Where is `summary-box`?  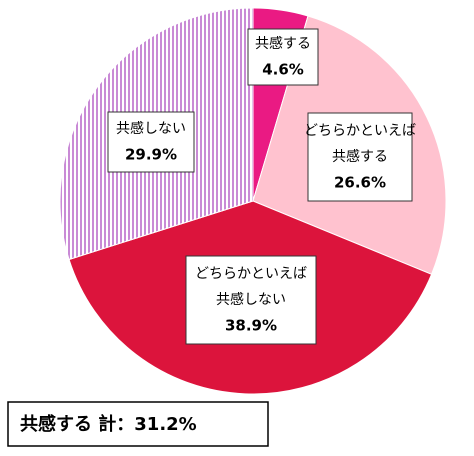 summary-box is located at coordinates (138, 424).